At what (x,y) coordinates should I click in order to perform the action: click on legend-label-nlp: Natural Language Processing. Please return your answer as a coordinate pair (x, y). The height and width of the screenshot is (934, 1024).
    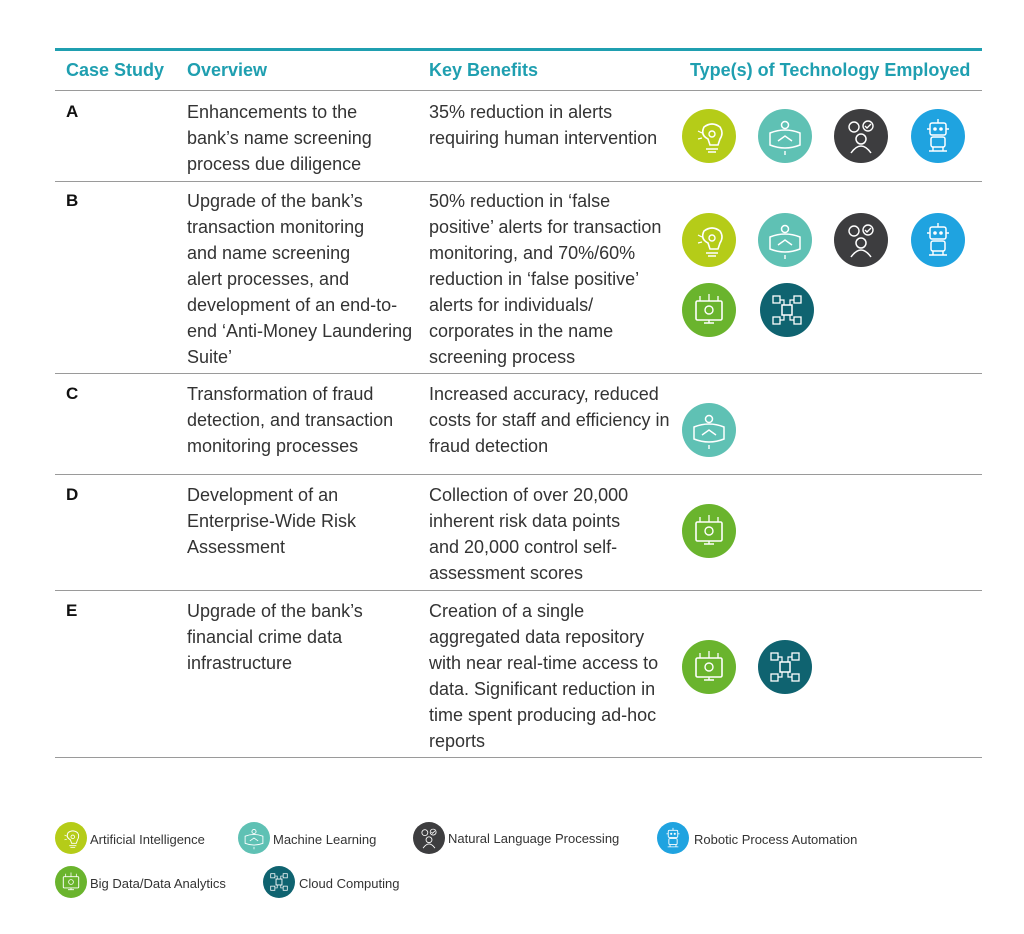
    Looking at the image, I should click on (534, 838).